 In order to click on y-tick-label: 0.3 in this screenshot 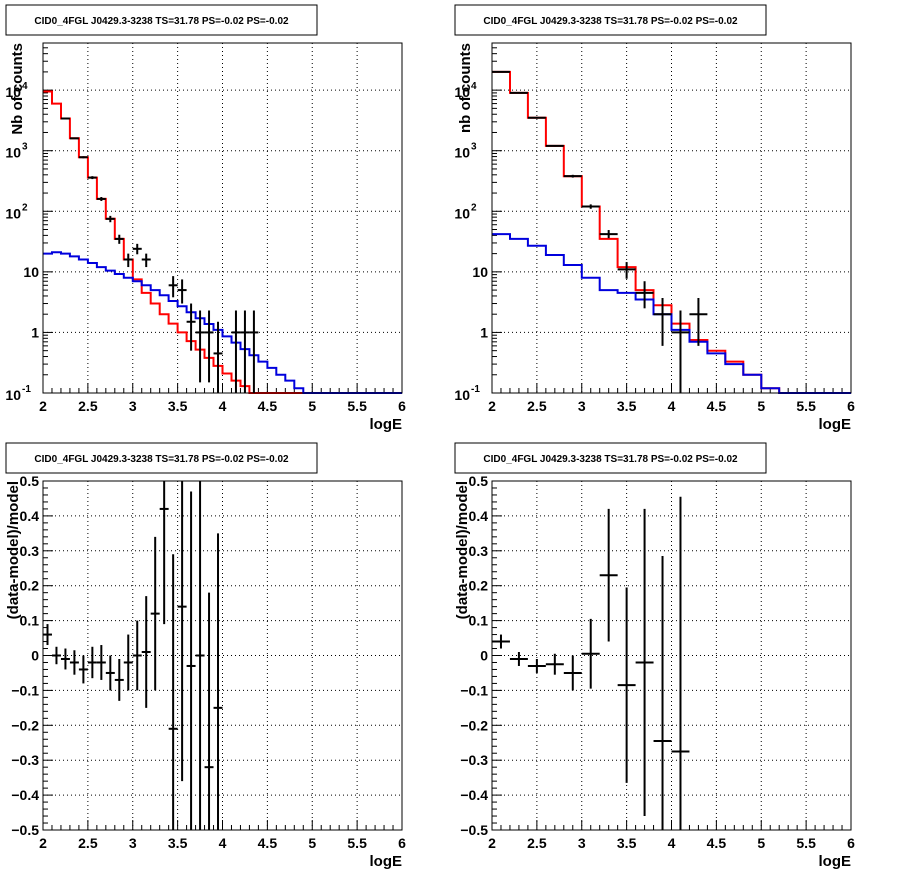, I will do `click(479, 551)`.